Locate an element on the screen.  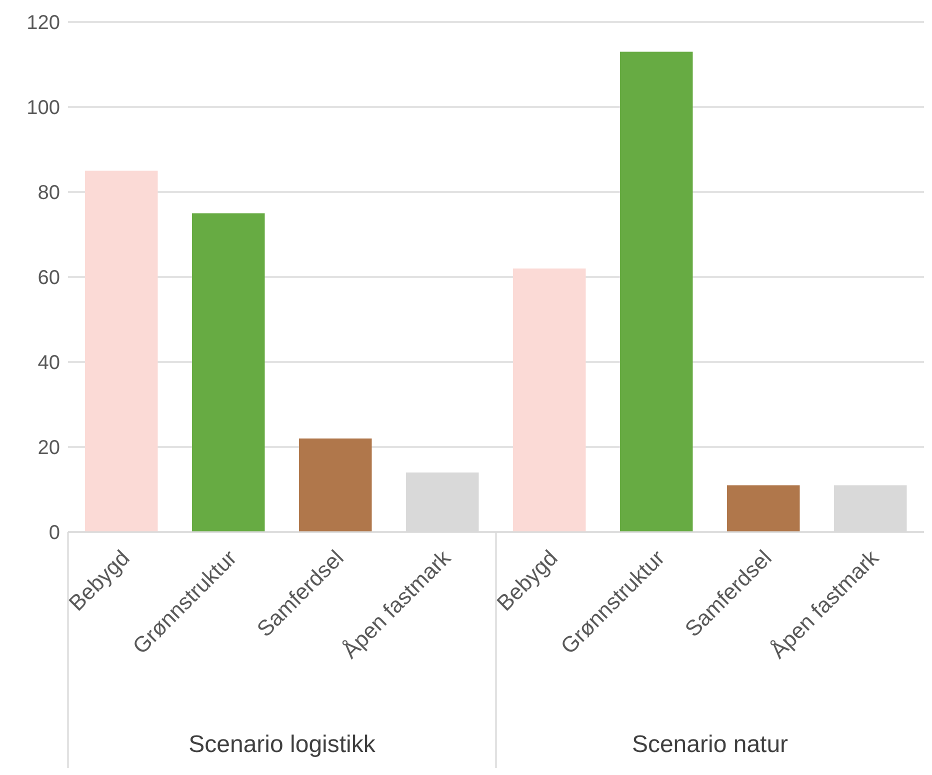
text: Scenario logistikk is located at coordinates (282, 744).